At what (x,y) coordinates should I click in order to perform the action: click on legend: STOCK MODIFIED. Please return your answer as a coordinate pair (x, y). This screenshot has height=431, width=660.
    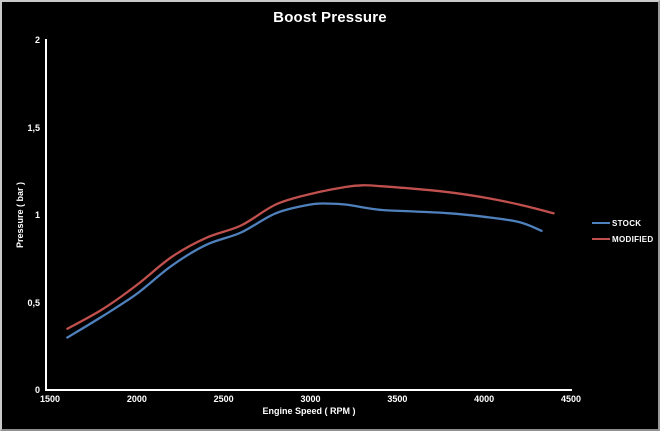
    Looking at the image, I should click on (623, 231).